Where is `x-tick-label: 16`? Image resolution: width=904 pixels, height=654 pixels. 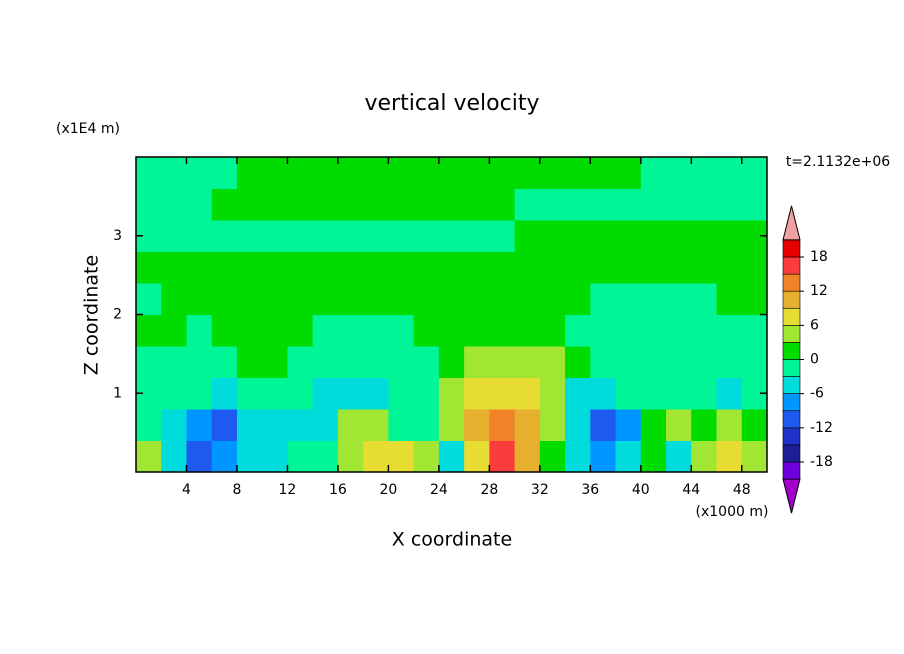
x-tick-label: 16 is located at coordinates (338, 490).